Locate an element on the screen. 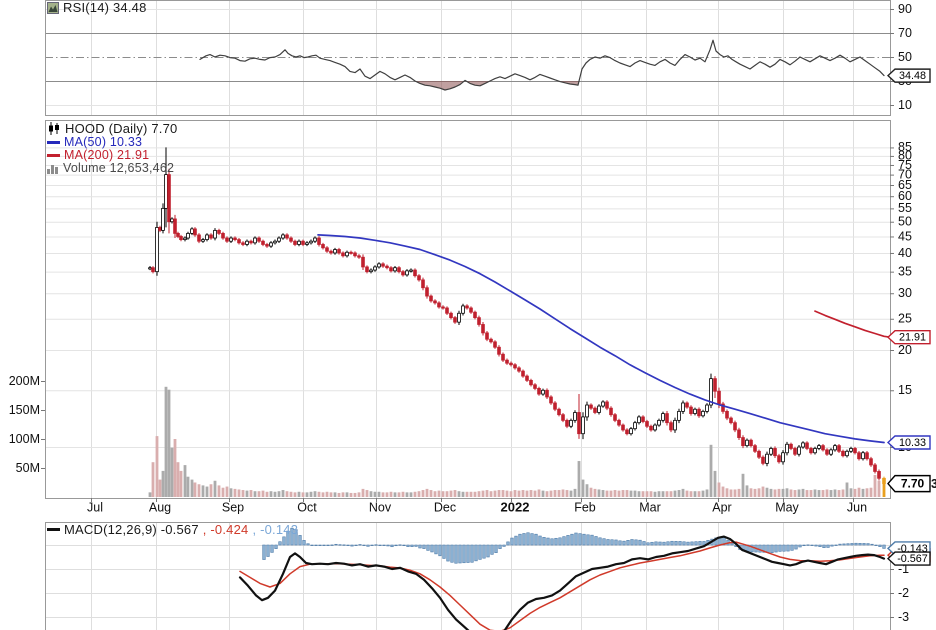 The height and width of the screenshot is (630, 936). axis-label: 150M is located at coordinates (24, 410).